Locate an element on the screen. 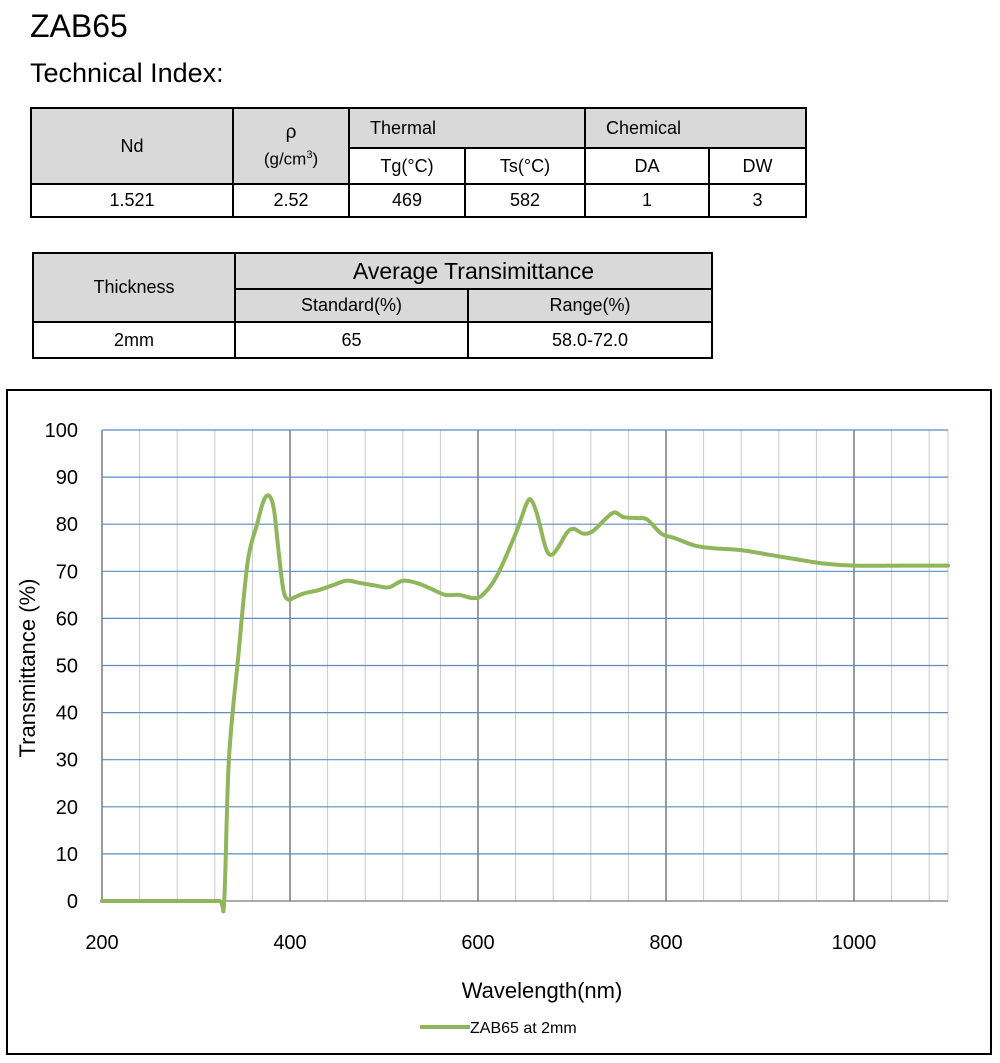 This screenshot has height=1063, width=1000. density-header: ρ (g/cm3) is located at coordinates (291, 146).